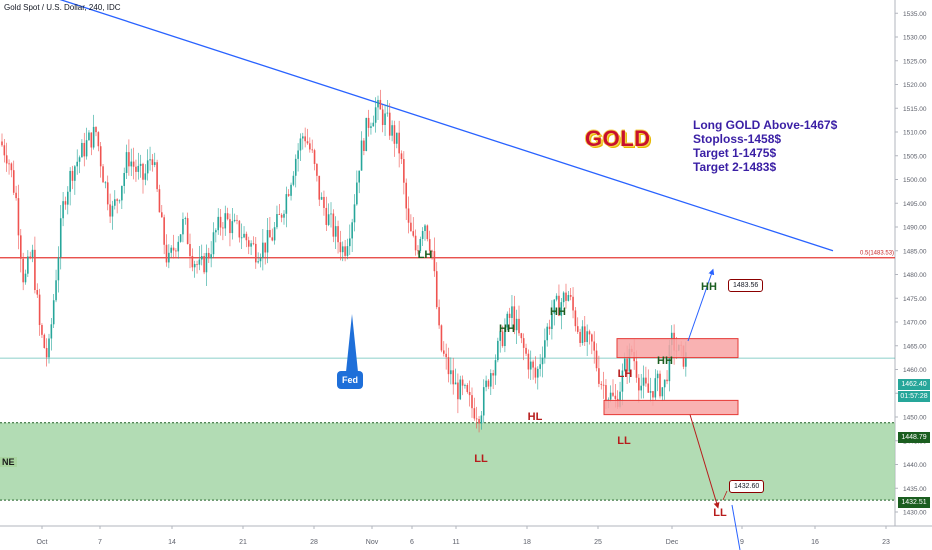  I want to click on lower-pink-box, so click(671, 407).